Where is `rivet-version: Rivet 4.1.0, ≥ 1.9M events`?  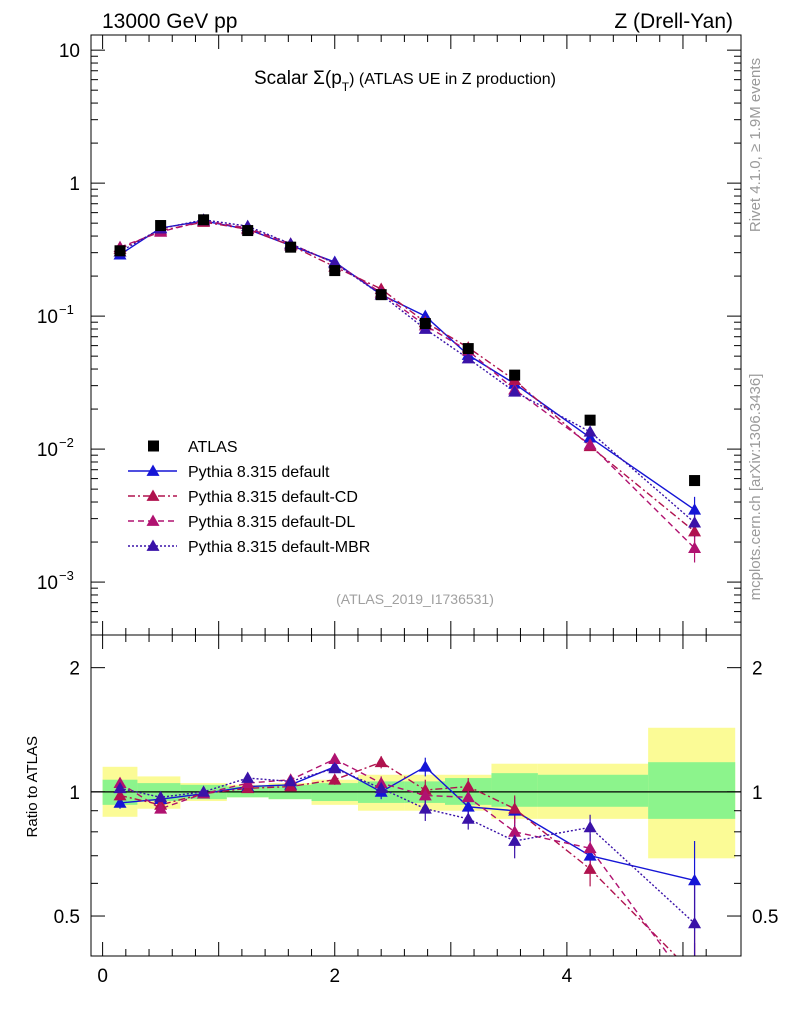 rivet-version: Rivet 4.1.0, ≥ 1.9M events is located at coordinates (755, 145).